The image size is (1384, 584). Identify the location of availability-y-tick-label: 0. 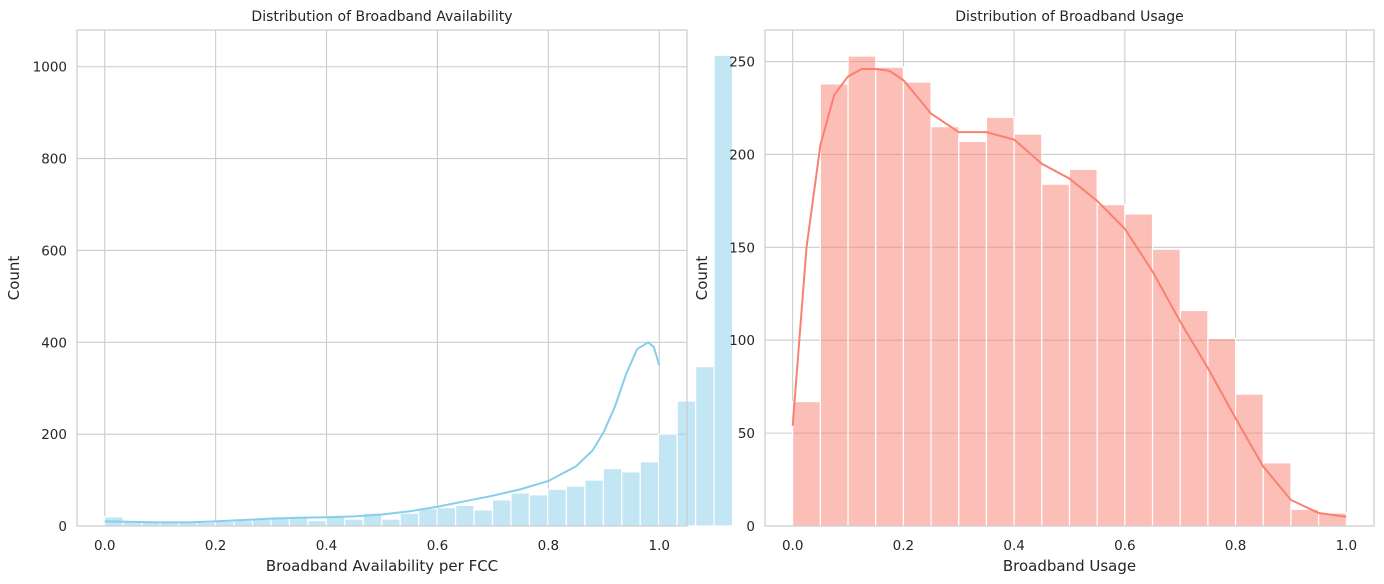
(62, 527).